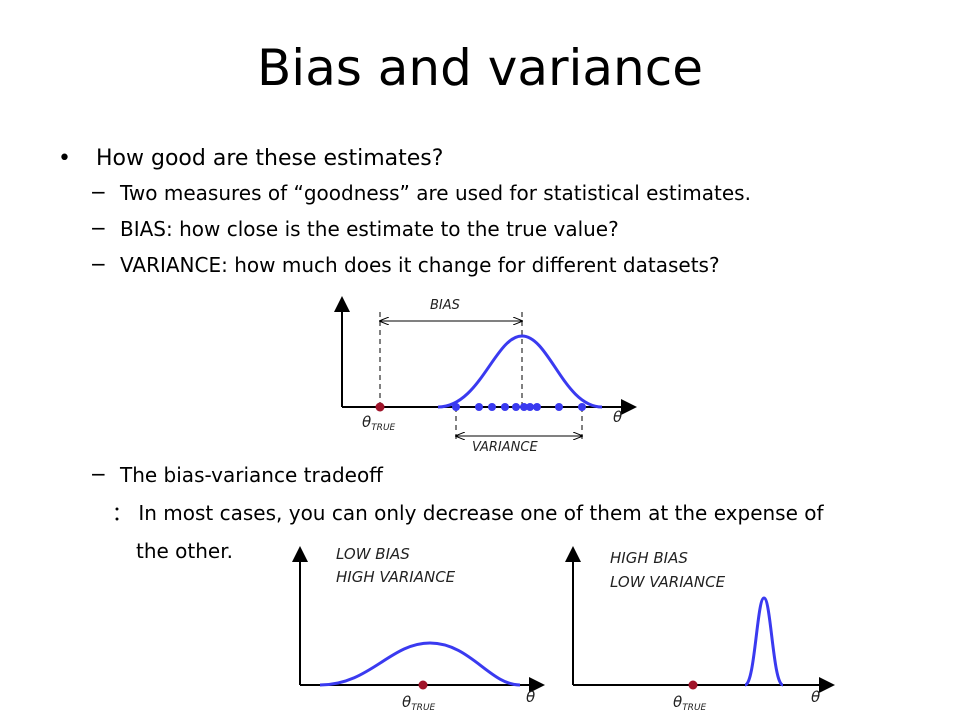 This screenshot has width=960, height=720. I want to click on main-bullet: How good are these estimates?, so click(270, 158).